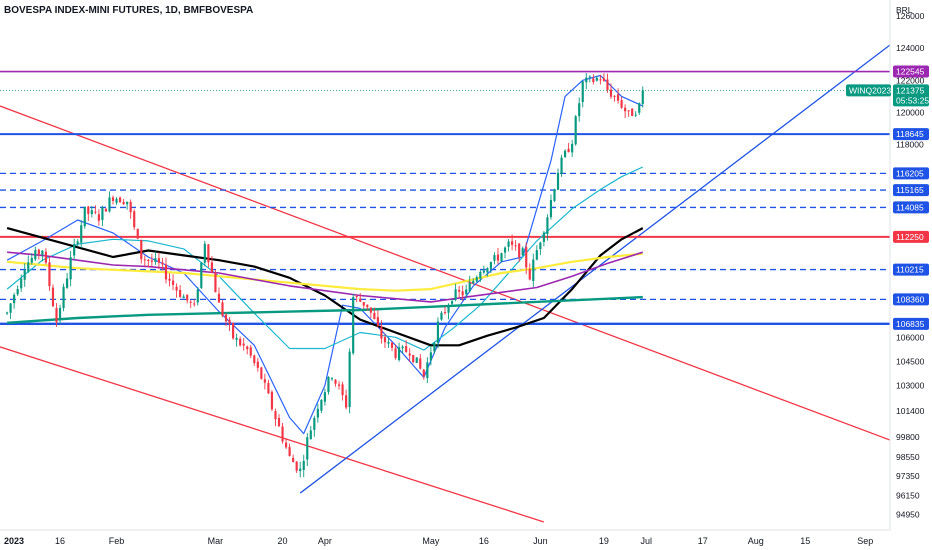 The image size is (932, 550). I want to click on symbol-badge: WINQ2023, so click(868, 90).